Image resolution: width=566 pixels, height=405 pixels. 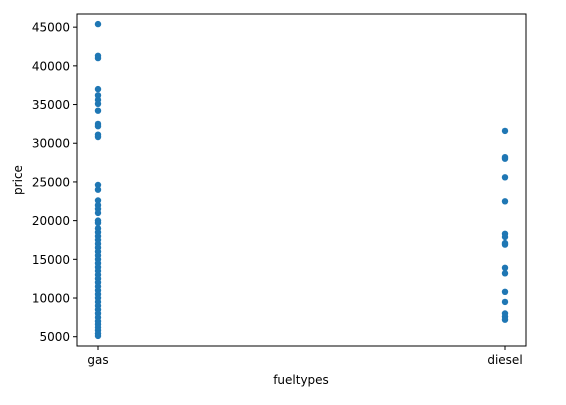 What do you see at coordinates (51, 299) in the screenshot?
I see `y-tick-label: 10000` at bounding box center [51, 299].